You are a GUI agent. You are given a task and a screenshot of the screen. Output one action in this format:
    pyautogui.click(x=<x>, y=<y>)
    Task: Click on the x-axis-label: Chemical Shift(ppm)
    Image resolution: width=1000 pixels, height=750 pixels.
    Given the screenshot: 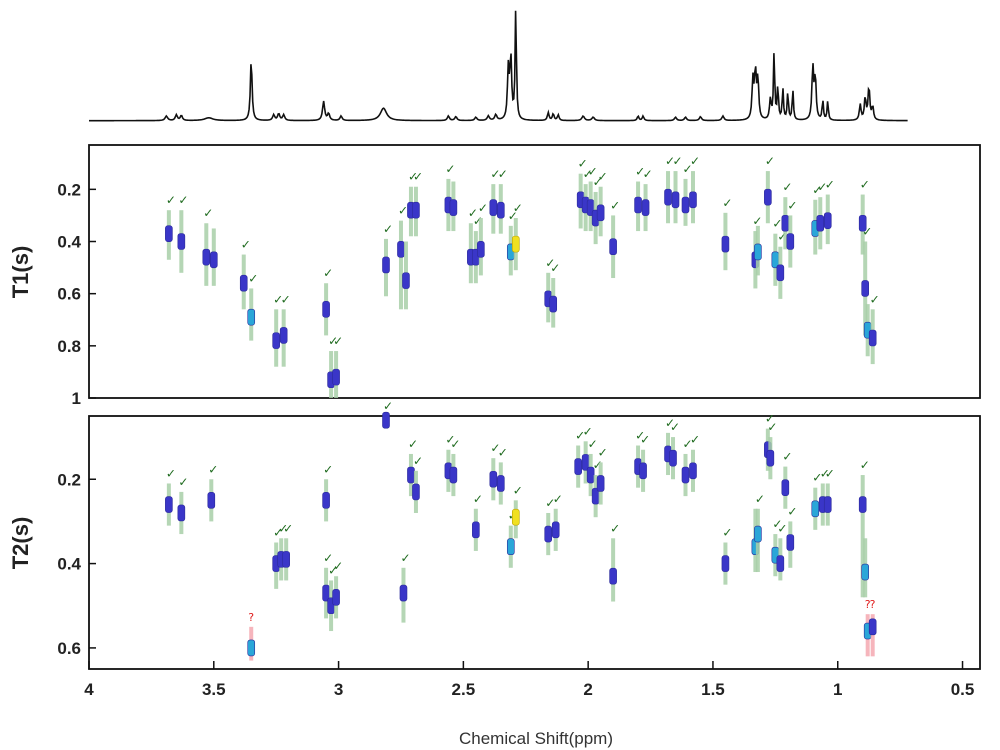 What is the action you would take?
    pyautogui.click(x=536, y=738)
    